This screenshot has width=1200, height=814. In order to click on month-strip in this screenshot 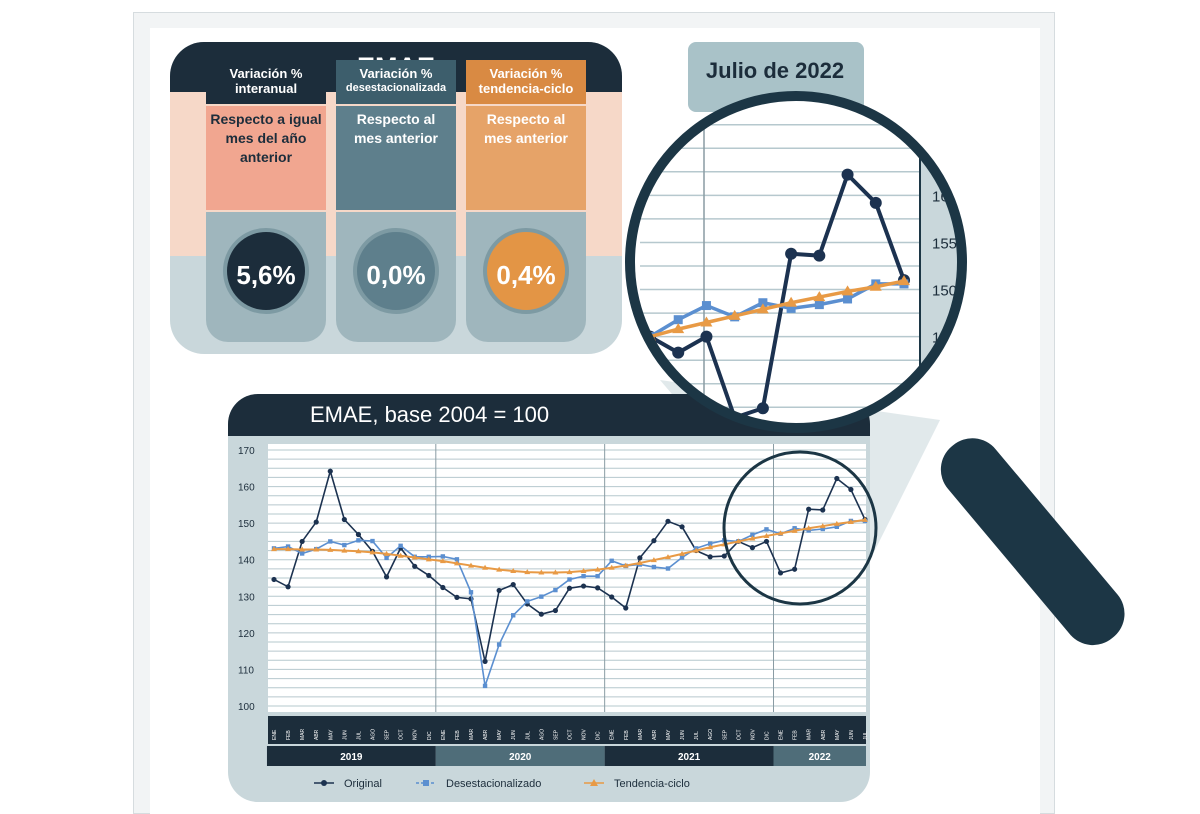, I will do `click(567, 730)`.